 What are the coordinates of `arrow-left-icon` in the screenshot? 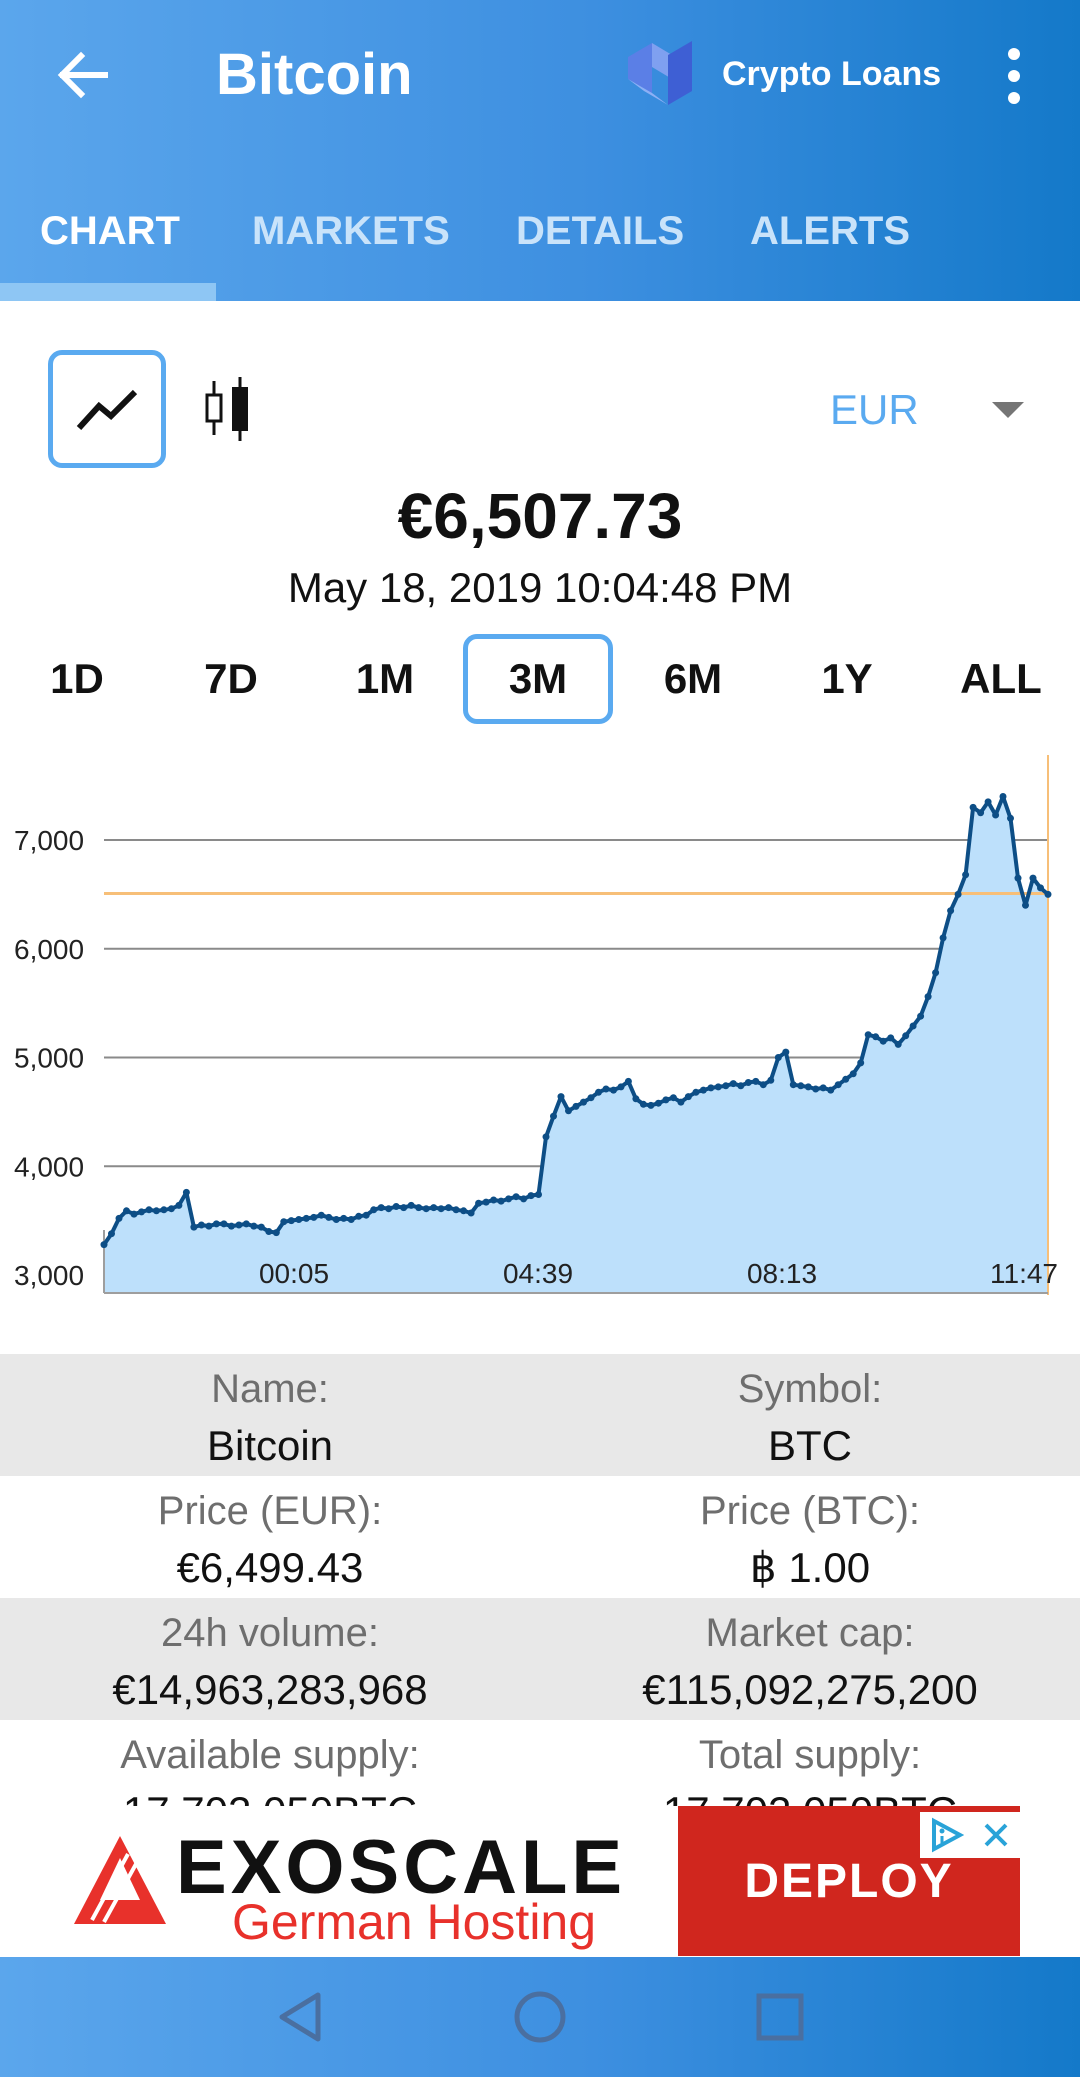 It's located at (82, 75).